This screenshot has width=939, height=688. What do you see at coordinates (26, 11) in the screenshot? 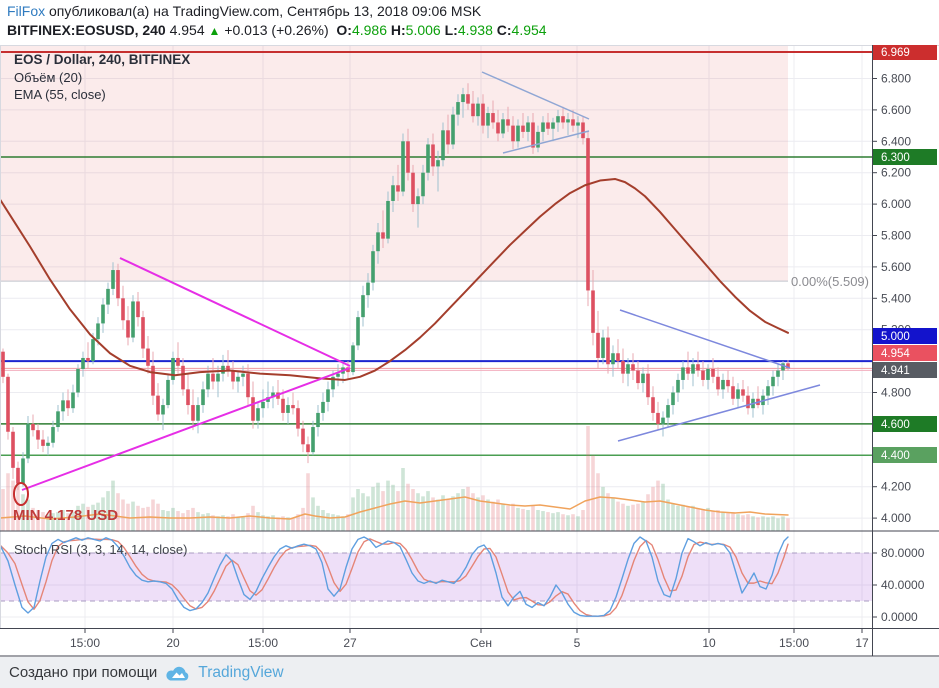
I see `author-link: FilFox` at bounding box center [26, 11].